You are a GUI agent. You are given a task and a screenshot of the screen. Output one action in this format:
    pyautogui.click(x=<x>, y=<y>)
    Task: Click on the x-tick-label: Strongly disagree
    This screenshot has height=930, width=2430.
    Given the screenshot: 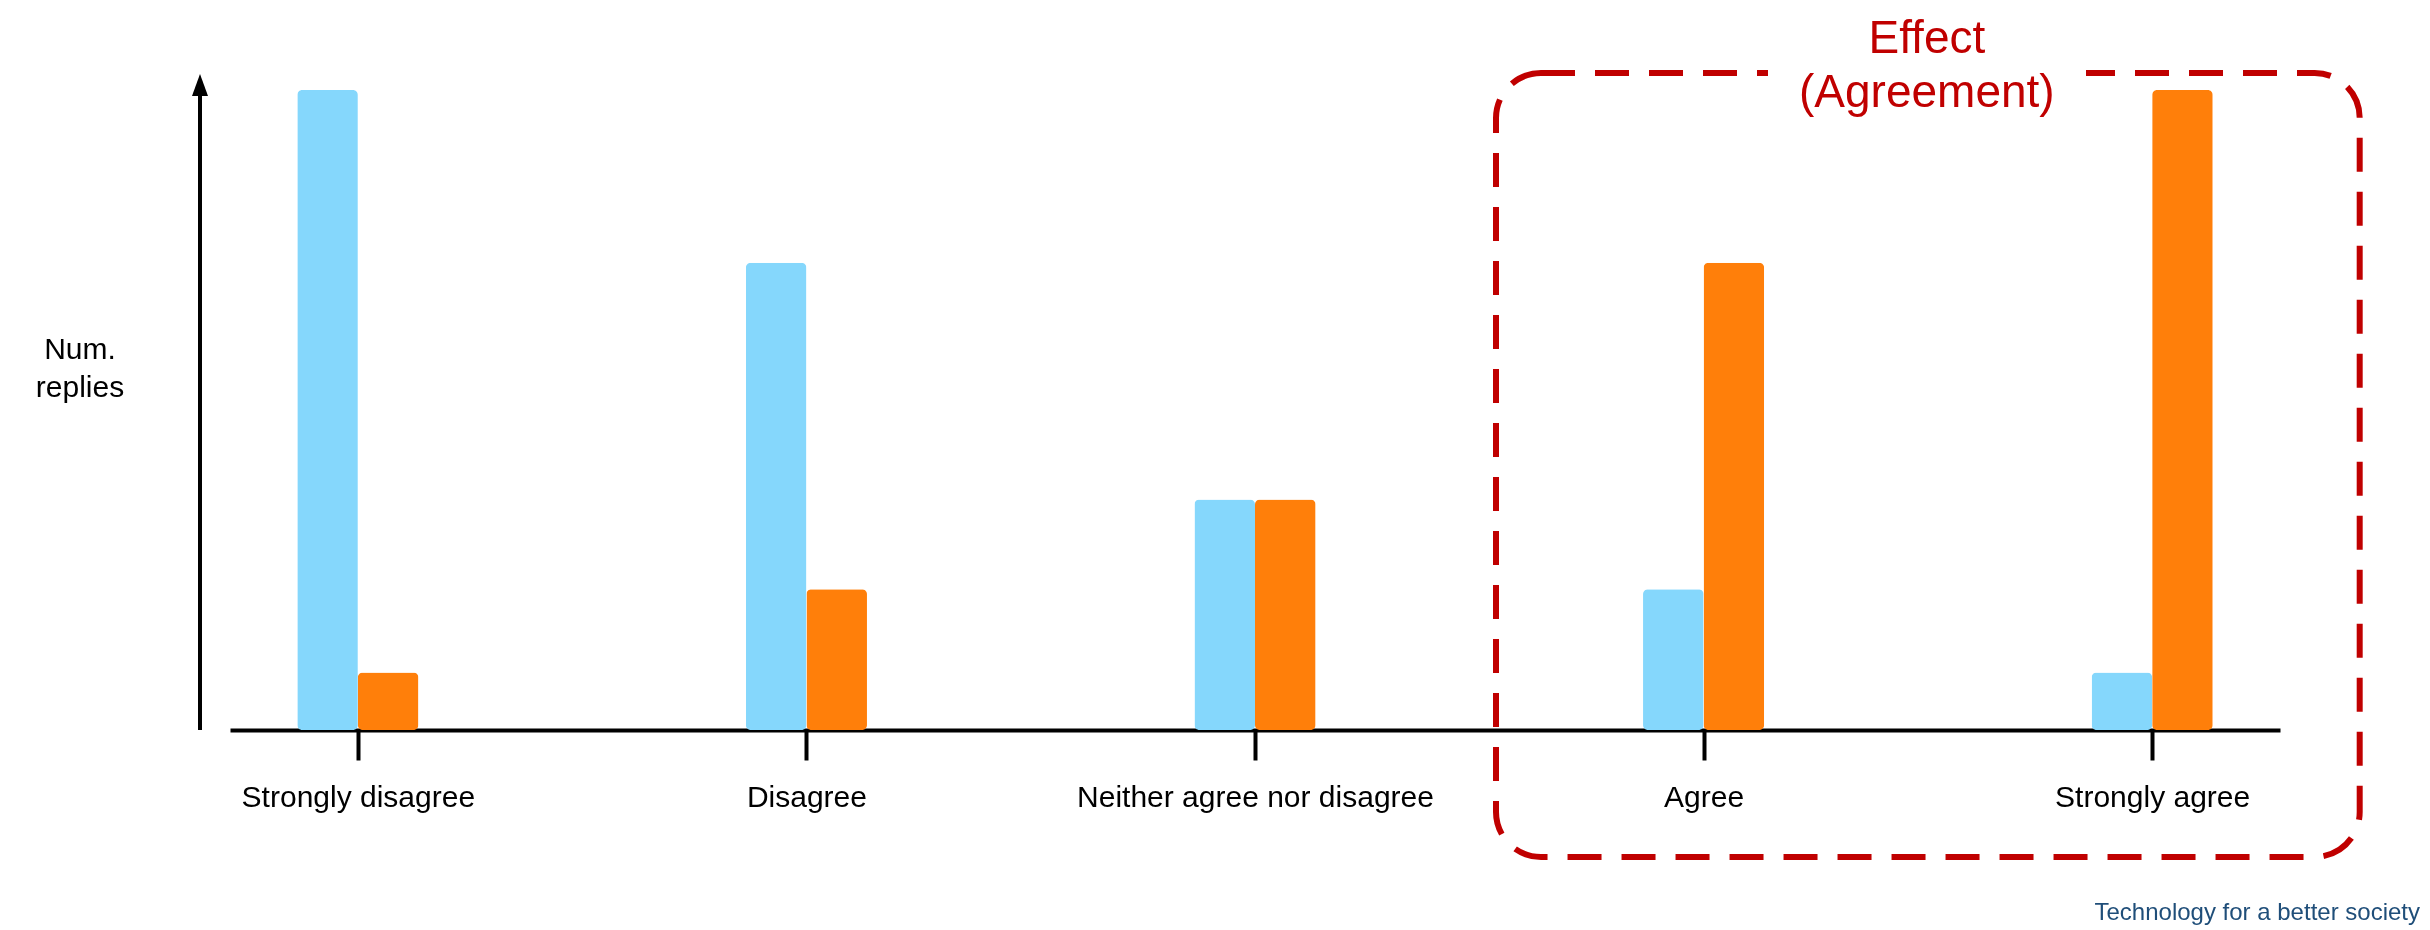 What is the action you would take?
    pyautogui.click(x=358, y=796)
    